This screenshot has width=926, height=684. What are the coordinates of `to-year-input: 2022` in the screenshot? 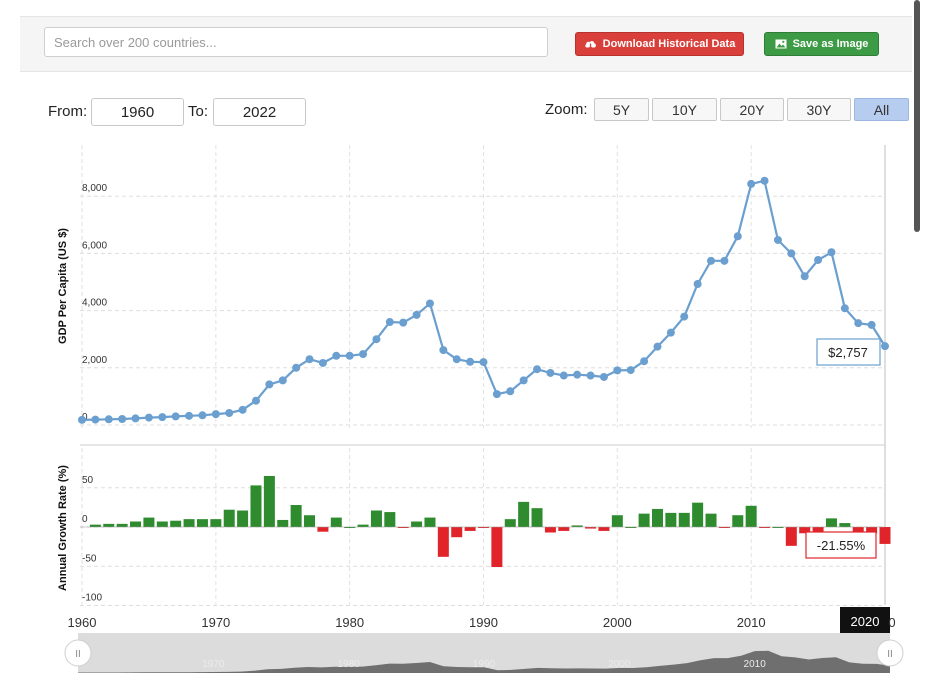 It's located at (259, 112).